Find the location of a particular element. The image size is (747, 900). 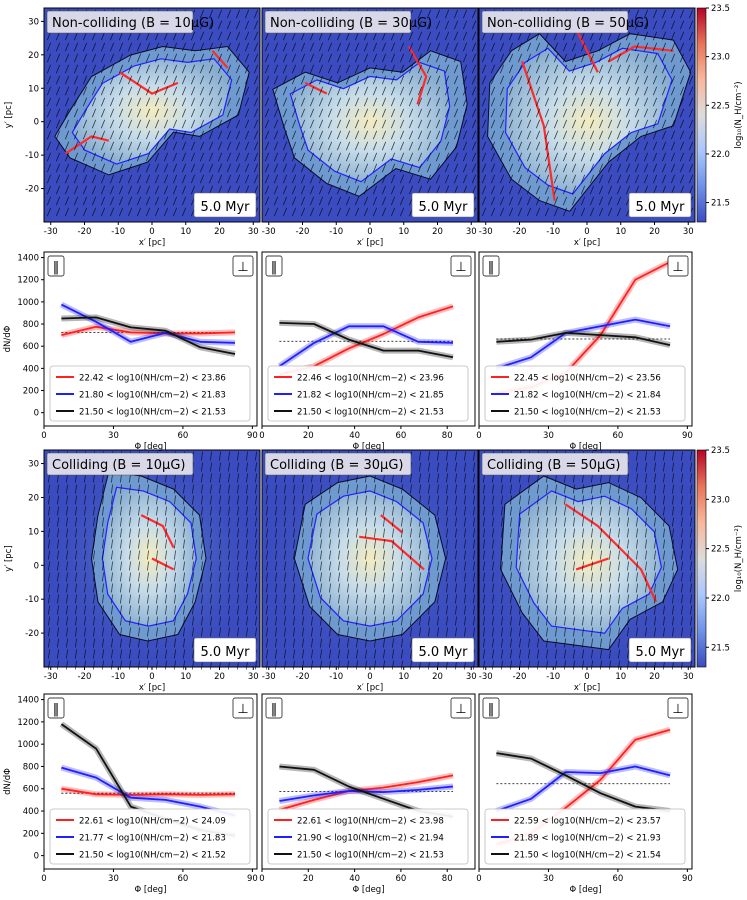

x-tick-label: -20 is located at coordinates (303, 677).